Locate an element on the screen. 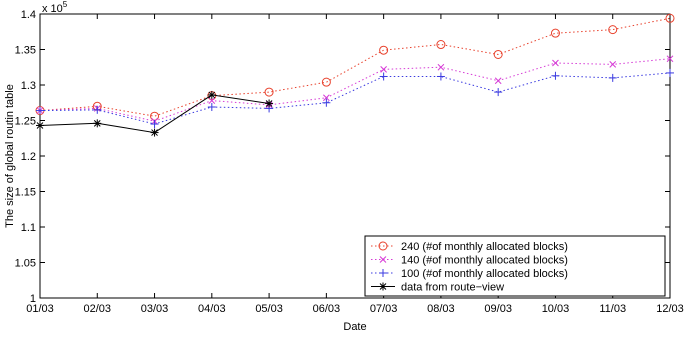  y-multiplier-label: x 105 is located at coordinates (55, 7).